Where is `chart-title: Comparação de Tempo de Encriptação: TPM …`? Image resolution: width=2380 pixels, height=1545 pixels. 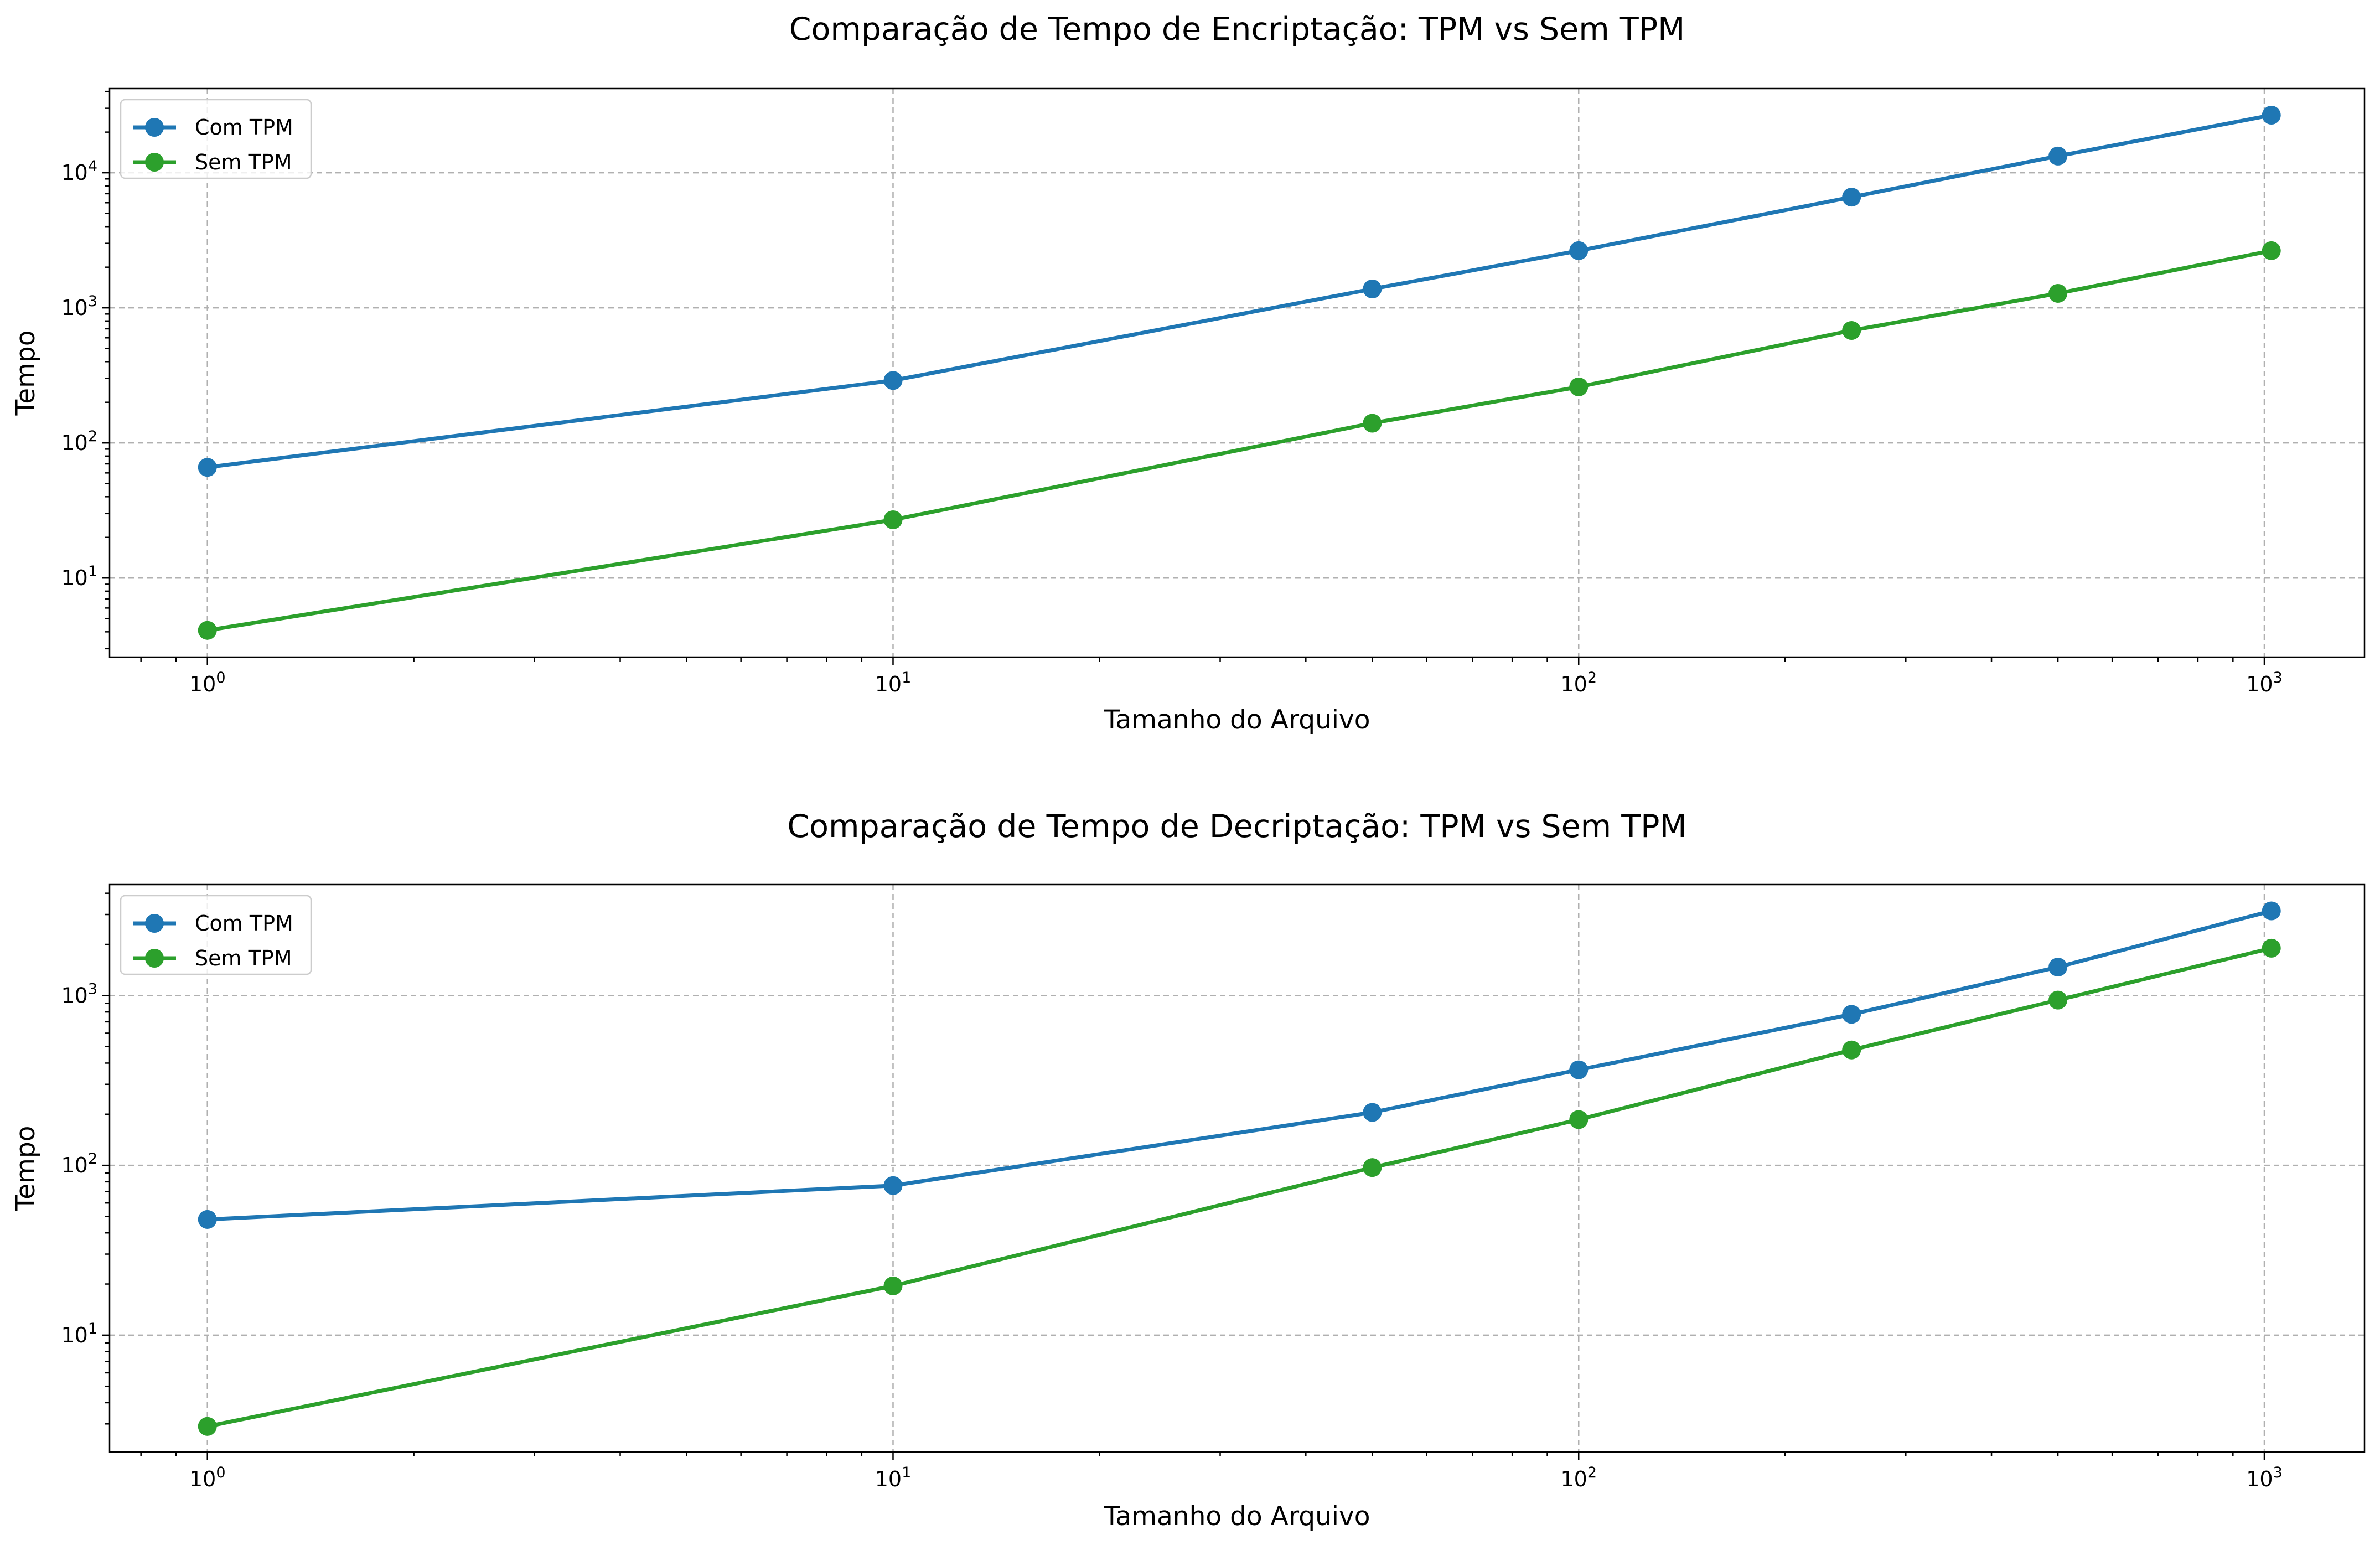 chart-title: Comparação de Tempo de Encriptação: TPM … is located at coordinates (1237, 29).